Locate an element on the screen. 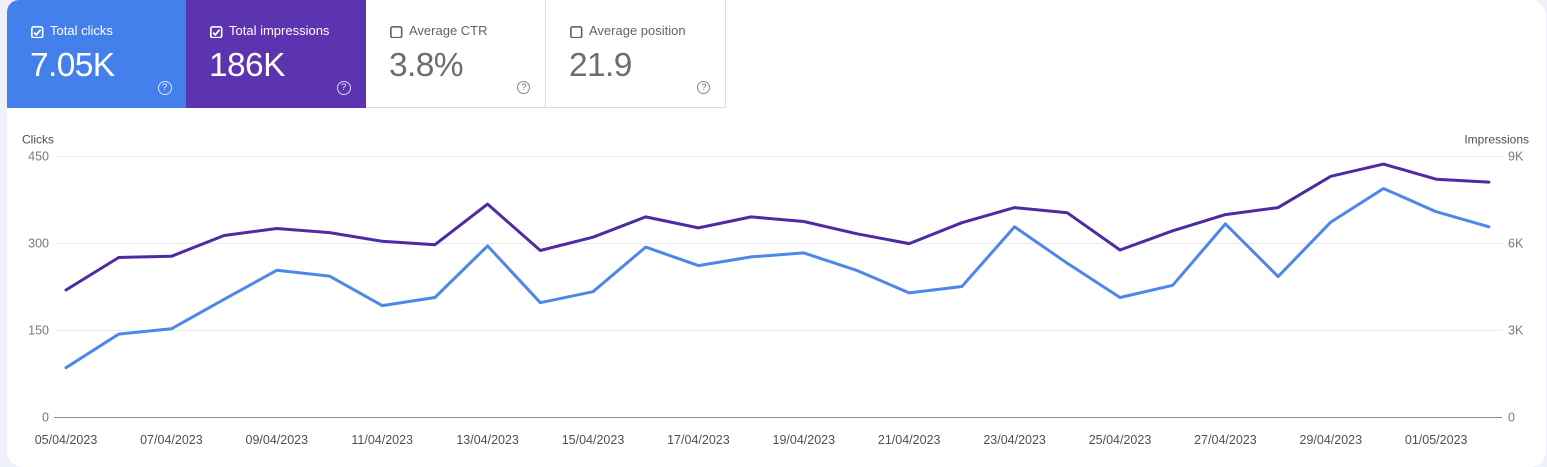 This screenshot has height=467, width=1547. svg-text: 6K is located at coordinates (1516, 244).